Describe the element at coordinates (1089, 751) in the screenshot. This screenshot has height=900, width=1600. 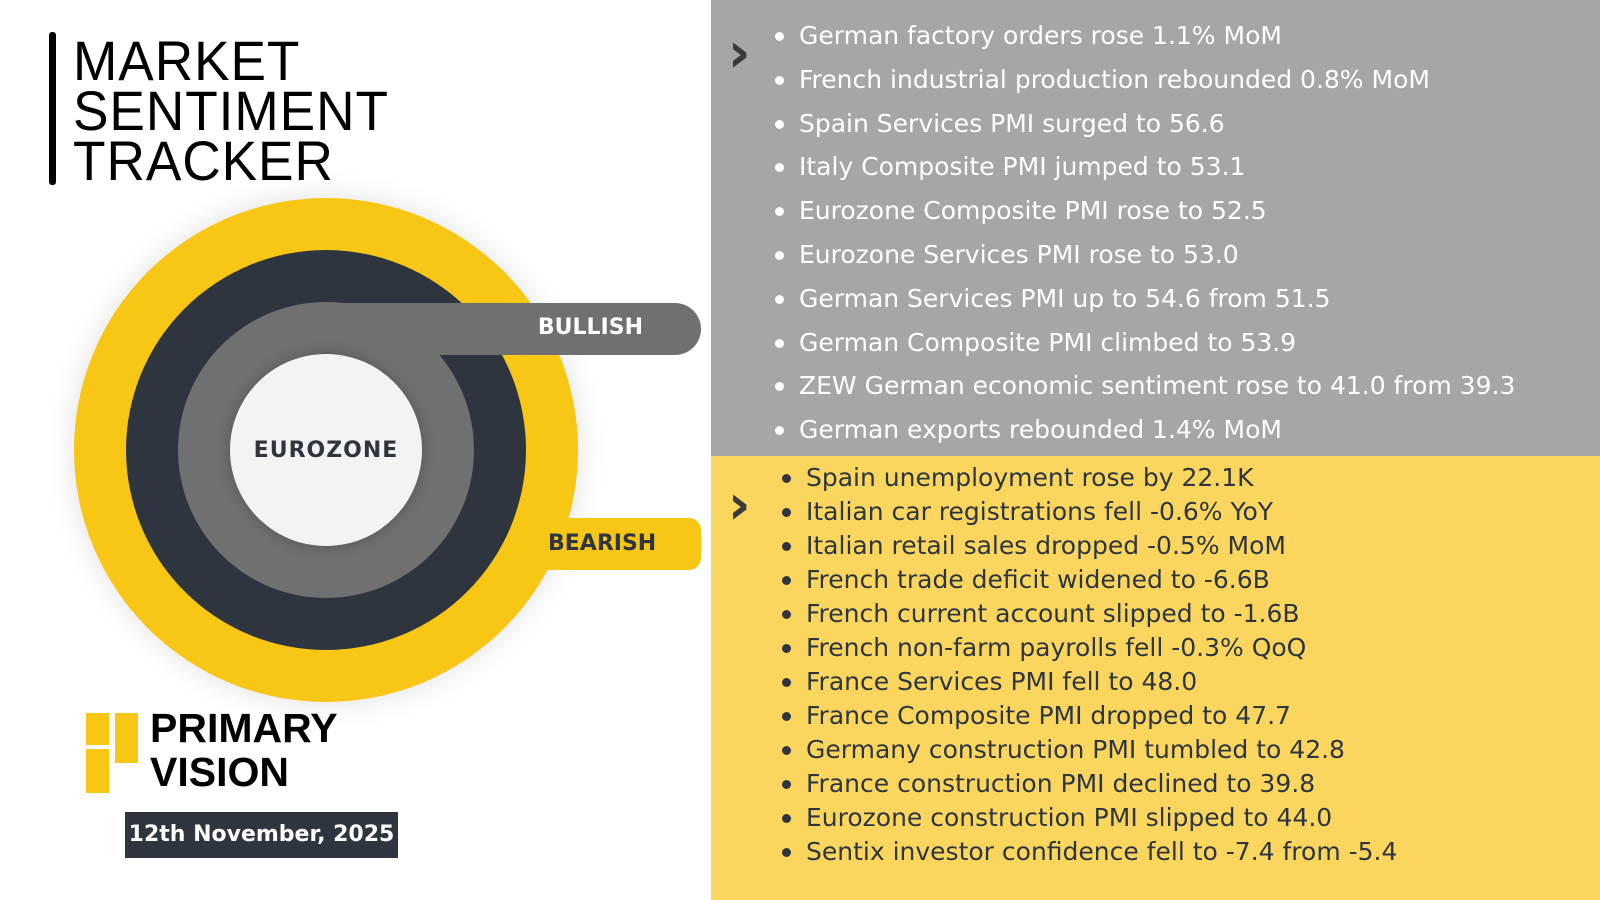
I see `list-item: Germany construction PMI tumbled to 42.8` at that location.